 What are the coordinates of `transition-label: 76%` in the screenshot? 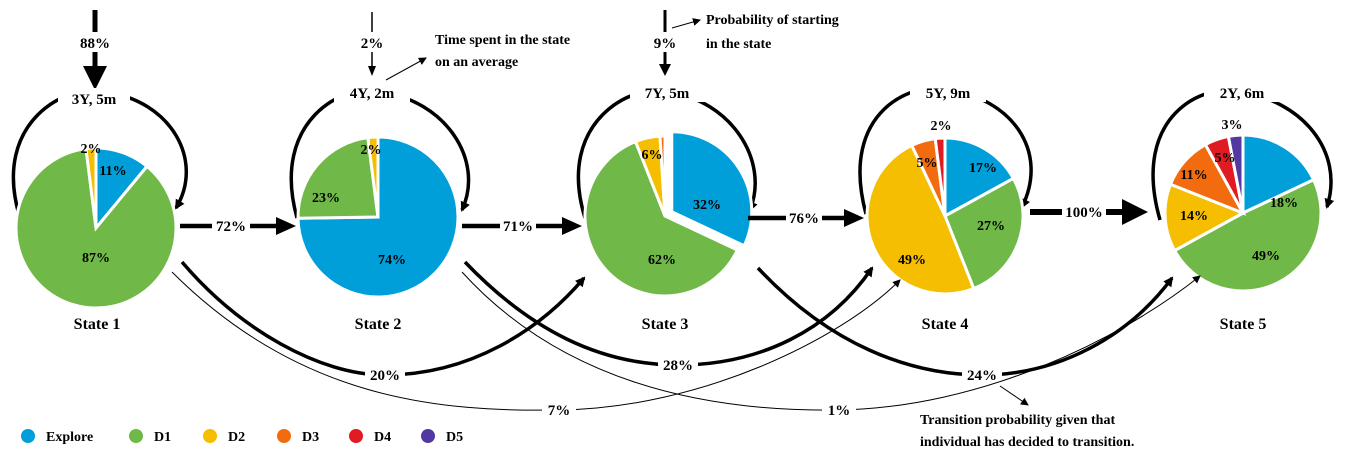 It's located at (804, 219).